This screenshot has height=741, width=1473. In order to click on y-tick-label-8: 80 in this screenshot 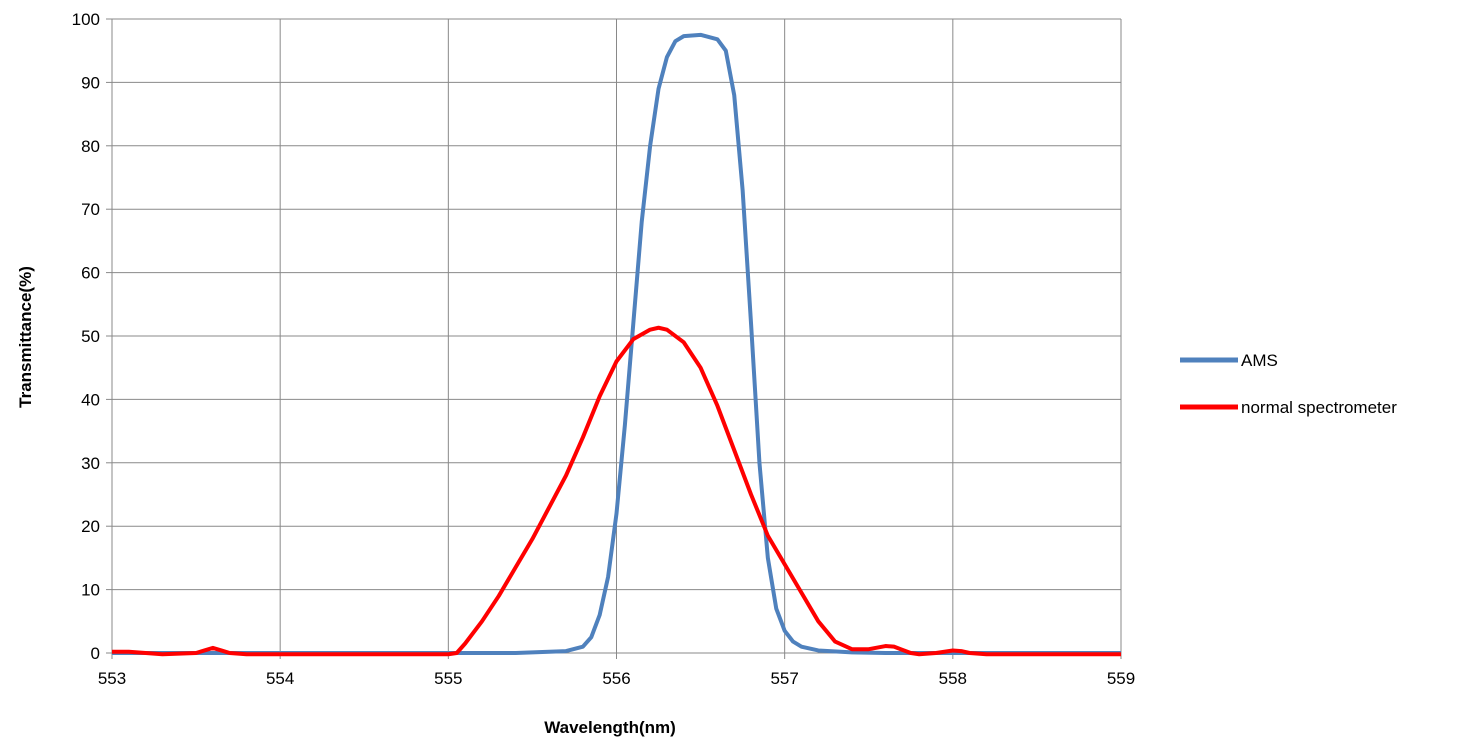, I will do `click(90, 146)`.